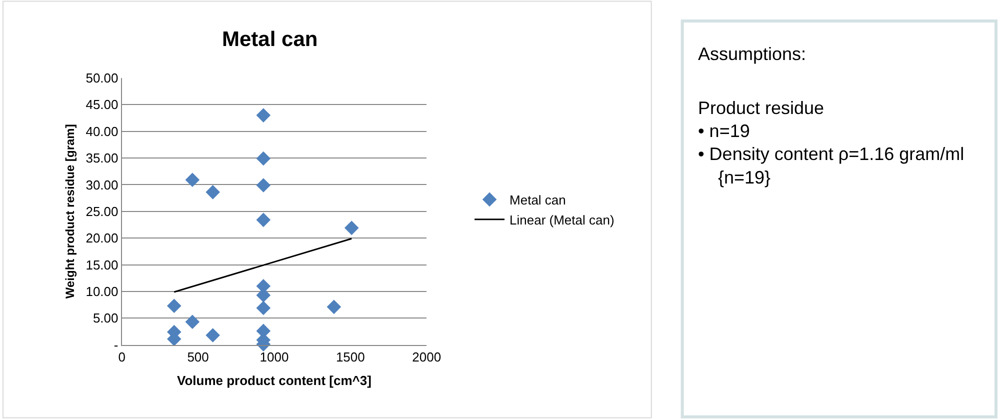 The image size is (999, 419). Describe the element at coordinates (122, 356) in the screenshot. I see `x-tick-label: 0` at that location.